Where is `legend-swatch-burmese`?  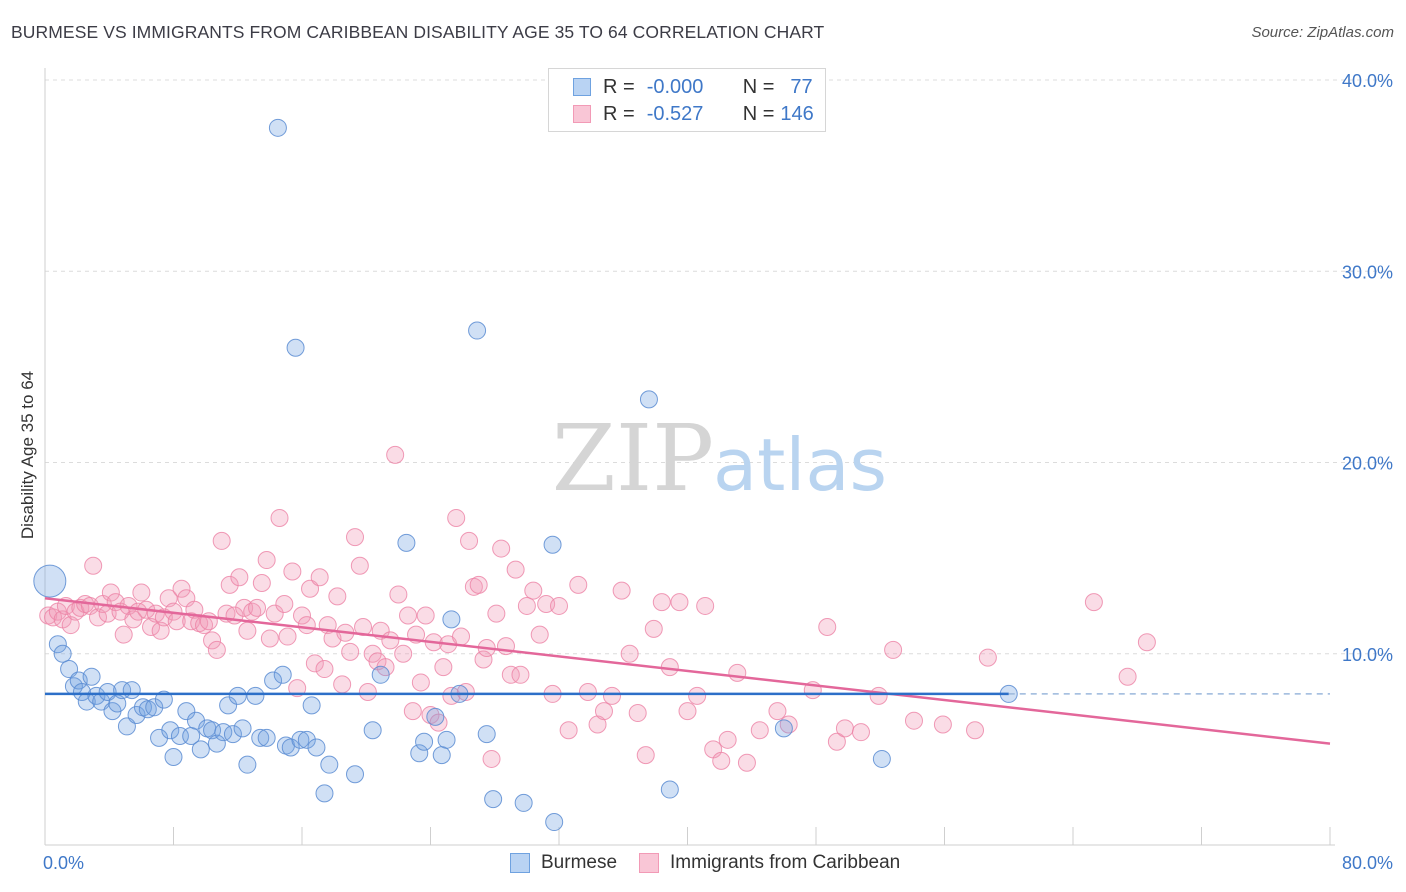 legend-swatch-burmese is located at coordinates (582, 87).